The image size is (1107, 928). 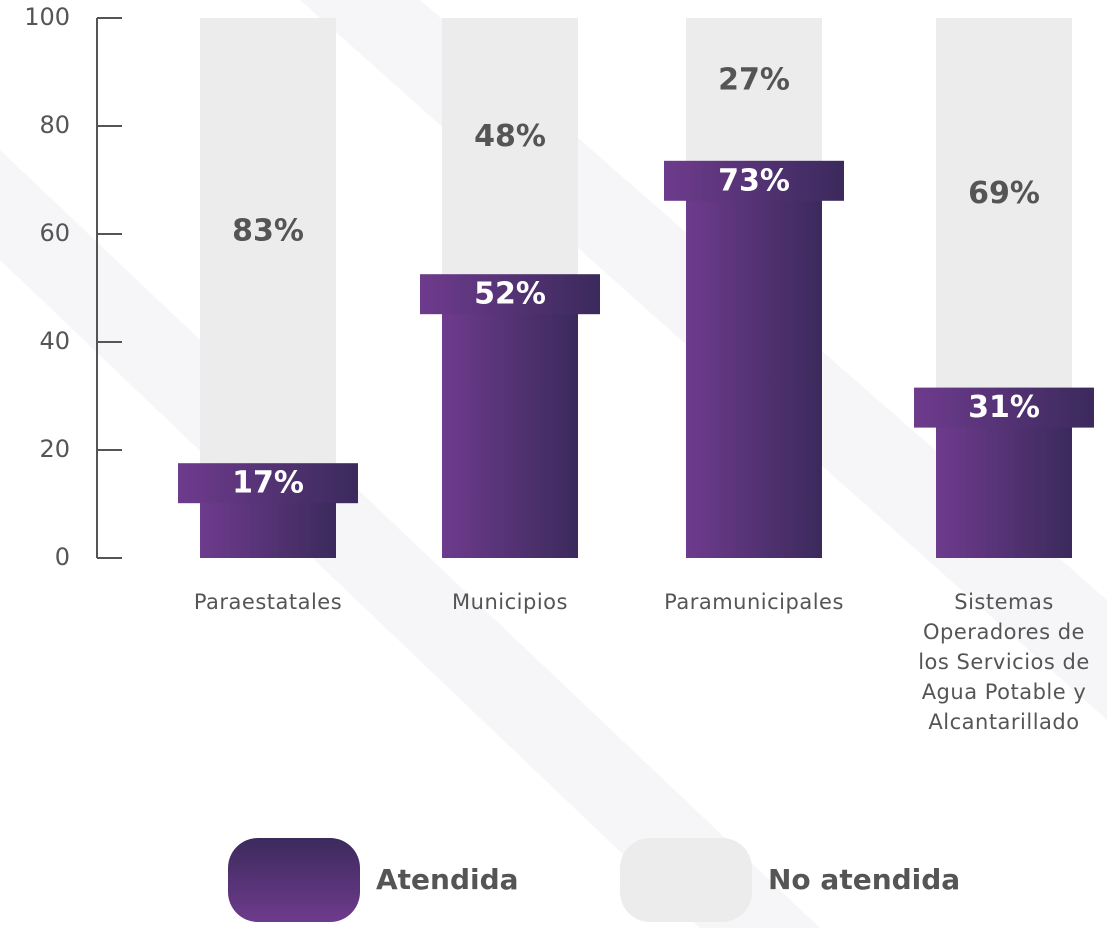 I want to click on x-tick-label: Municipios, so click(x=510, y=602).